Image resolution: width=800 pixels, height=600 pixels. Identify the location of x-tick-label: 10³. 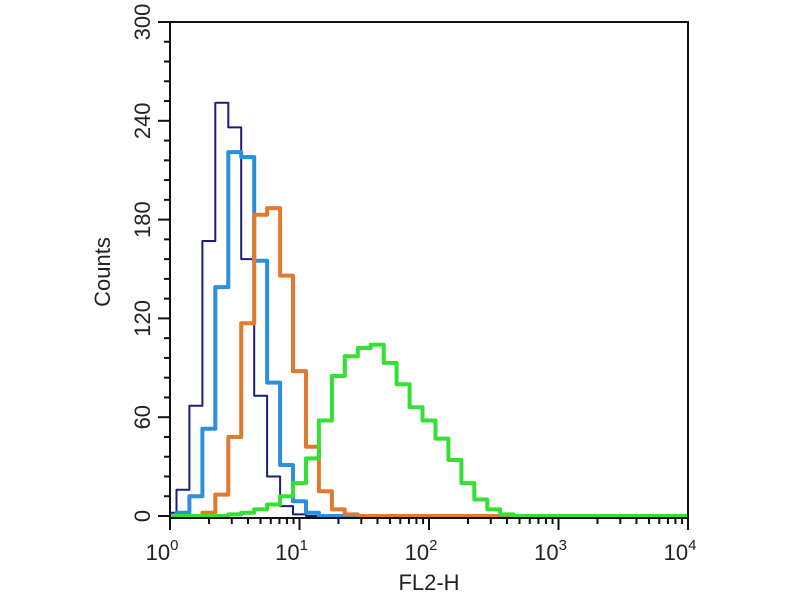
(550, 551).